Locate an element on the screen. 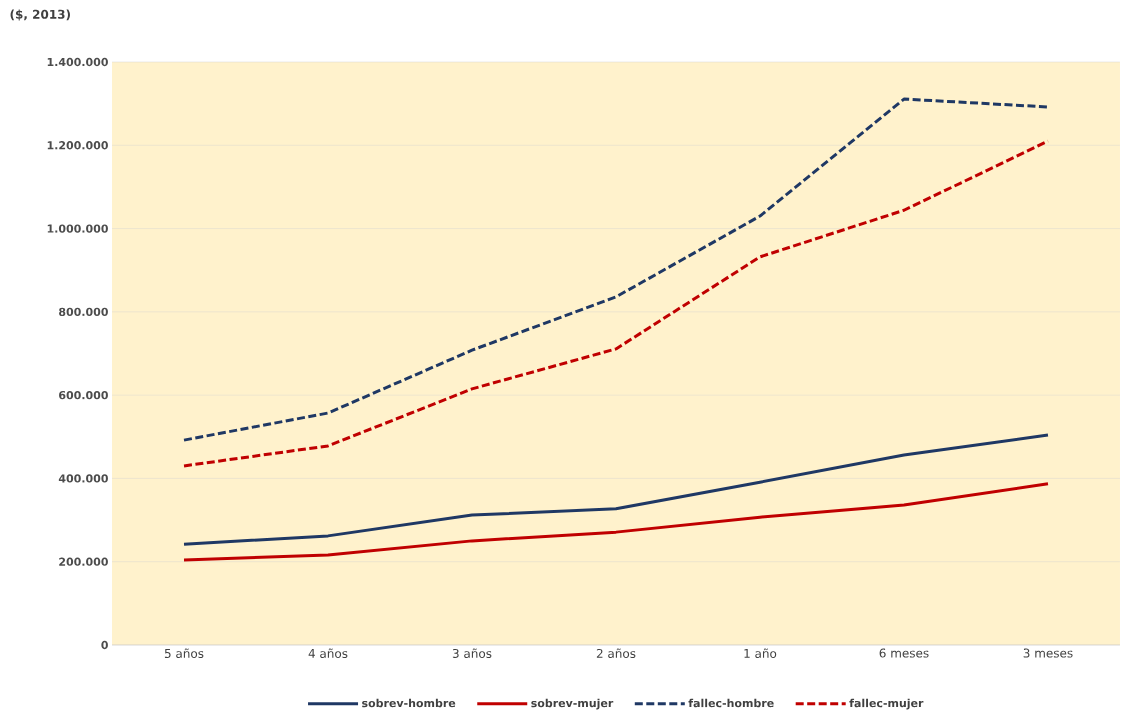  x-tick-label: 1 año is located at coordinates (760, 653).